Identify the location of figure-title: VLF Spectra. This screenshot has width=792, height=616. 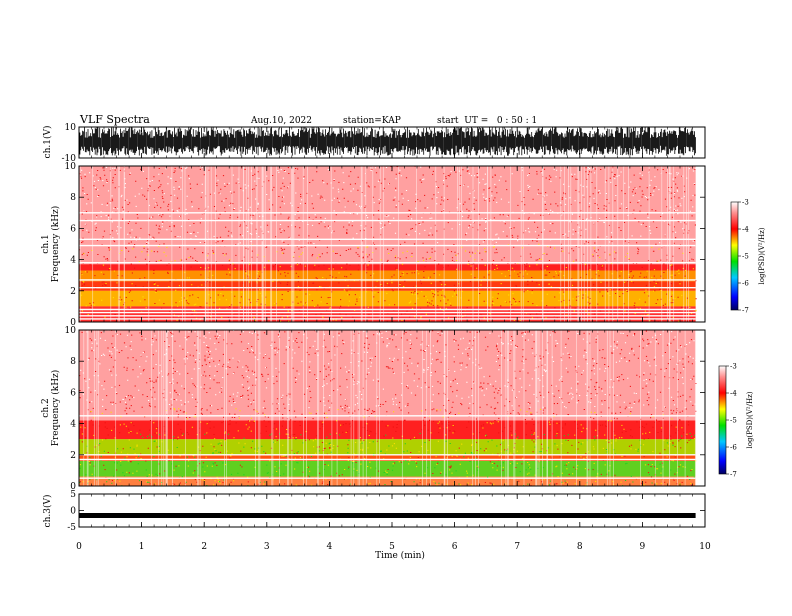
(114, 119).